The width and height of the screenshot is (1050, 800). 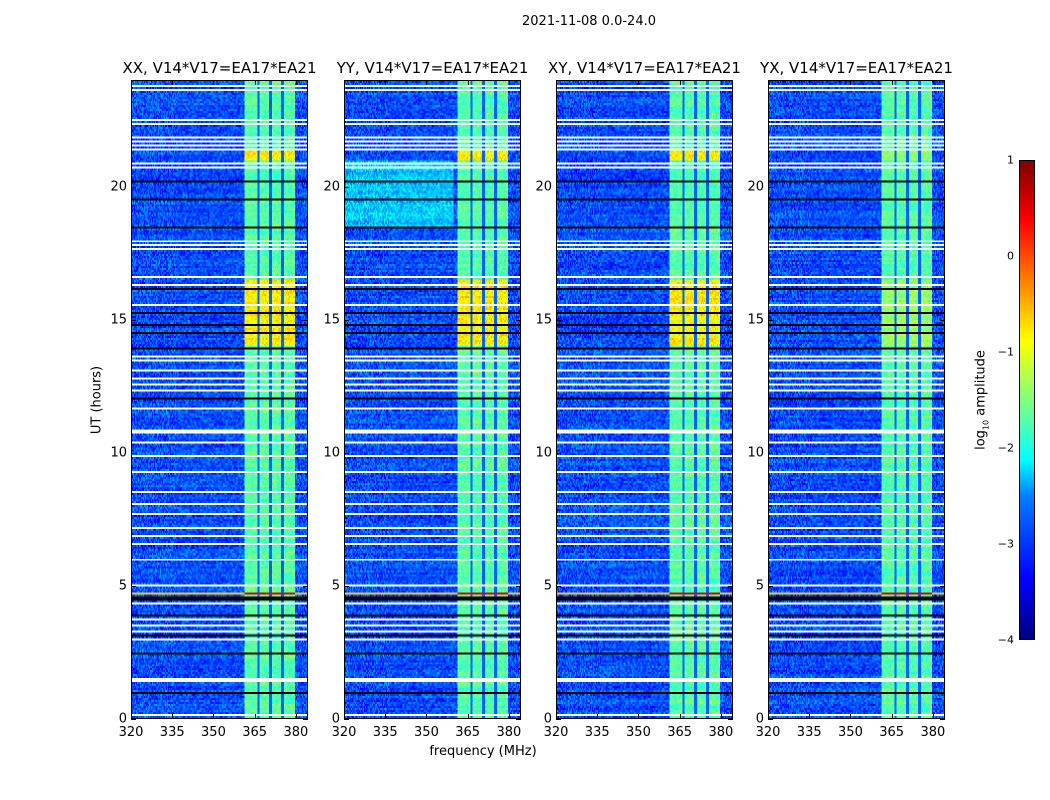 I want to click on panel-title: YX, V14*V17=EA17*EA21, so click(x=856, y=68).